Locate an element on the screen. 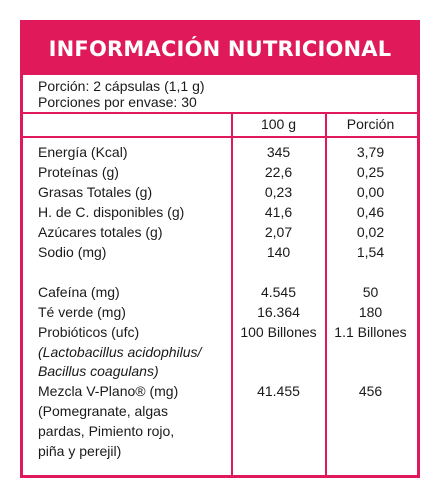 Image resolution: width=444 pixels, height=500 pixels. nutrient-value-portion: 0,46 is located at coordinates (370, 212).